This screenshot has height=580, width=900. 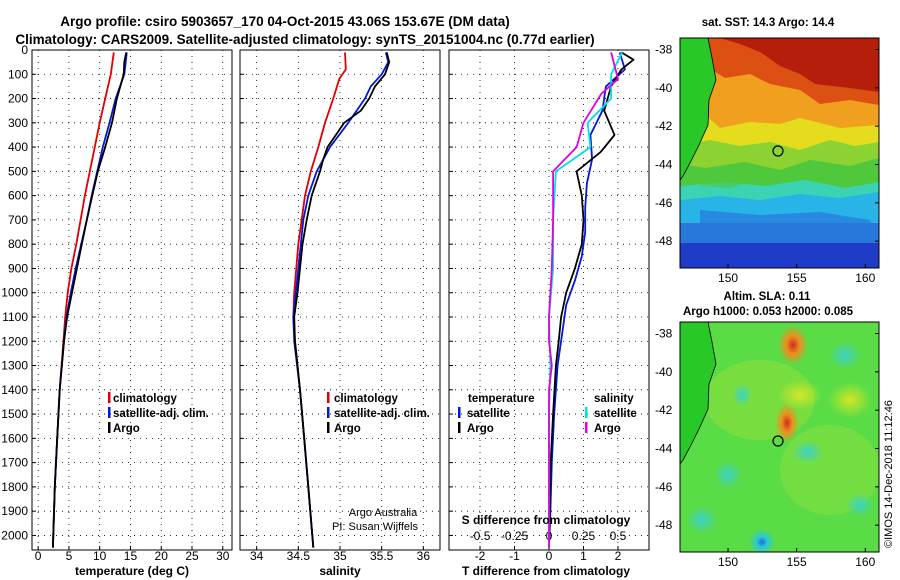 What do you see at coordinates (375, 527) in the screenshot?
I see `credit-line-2: PI: Susan Wijffels` at bounding box center [375, 527].